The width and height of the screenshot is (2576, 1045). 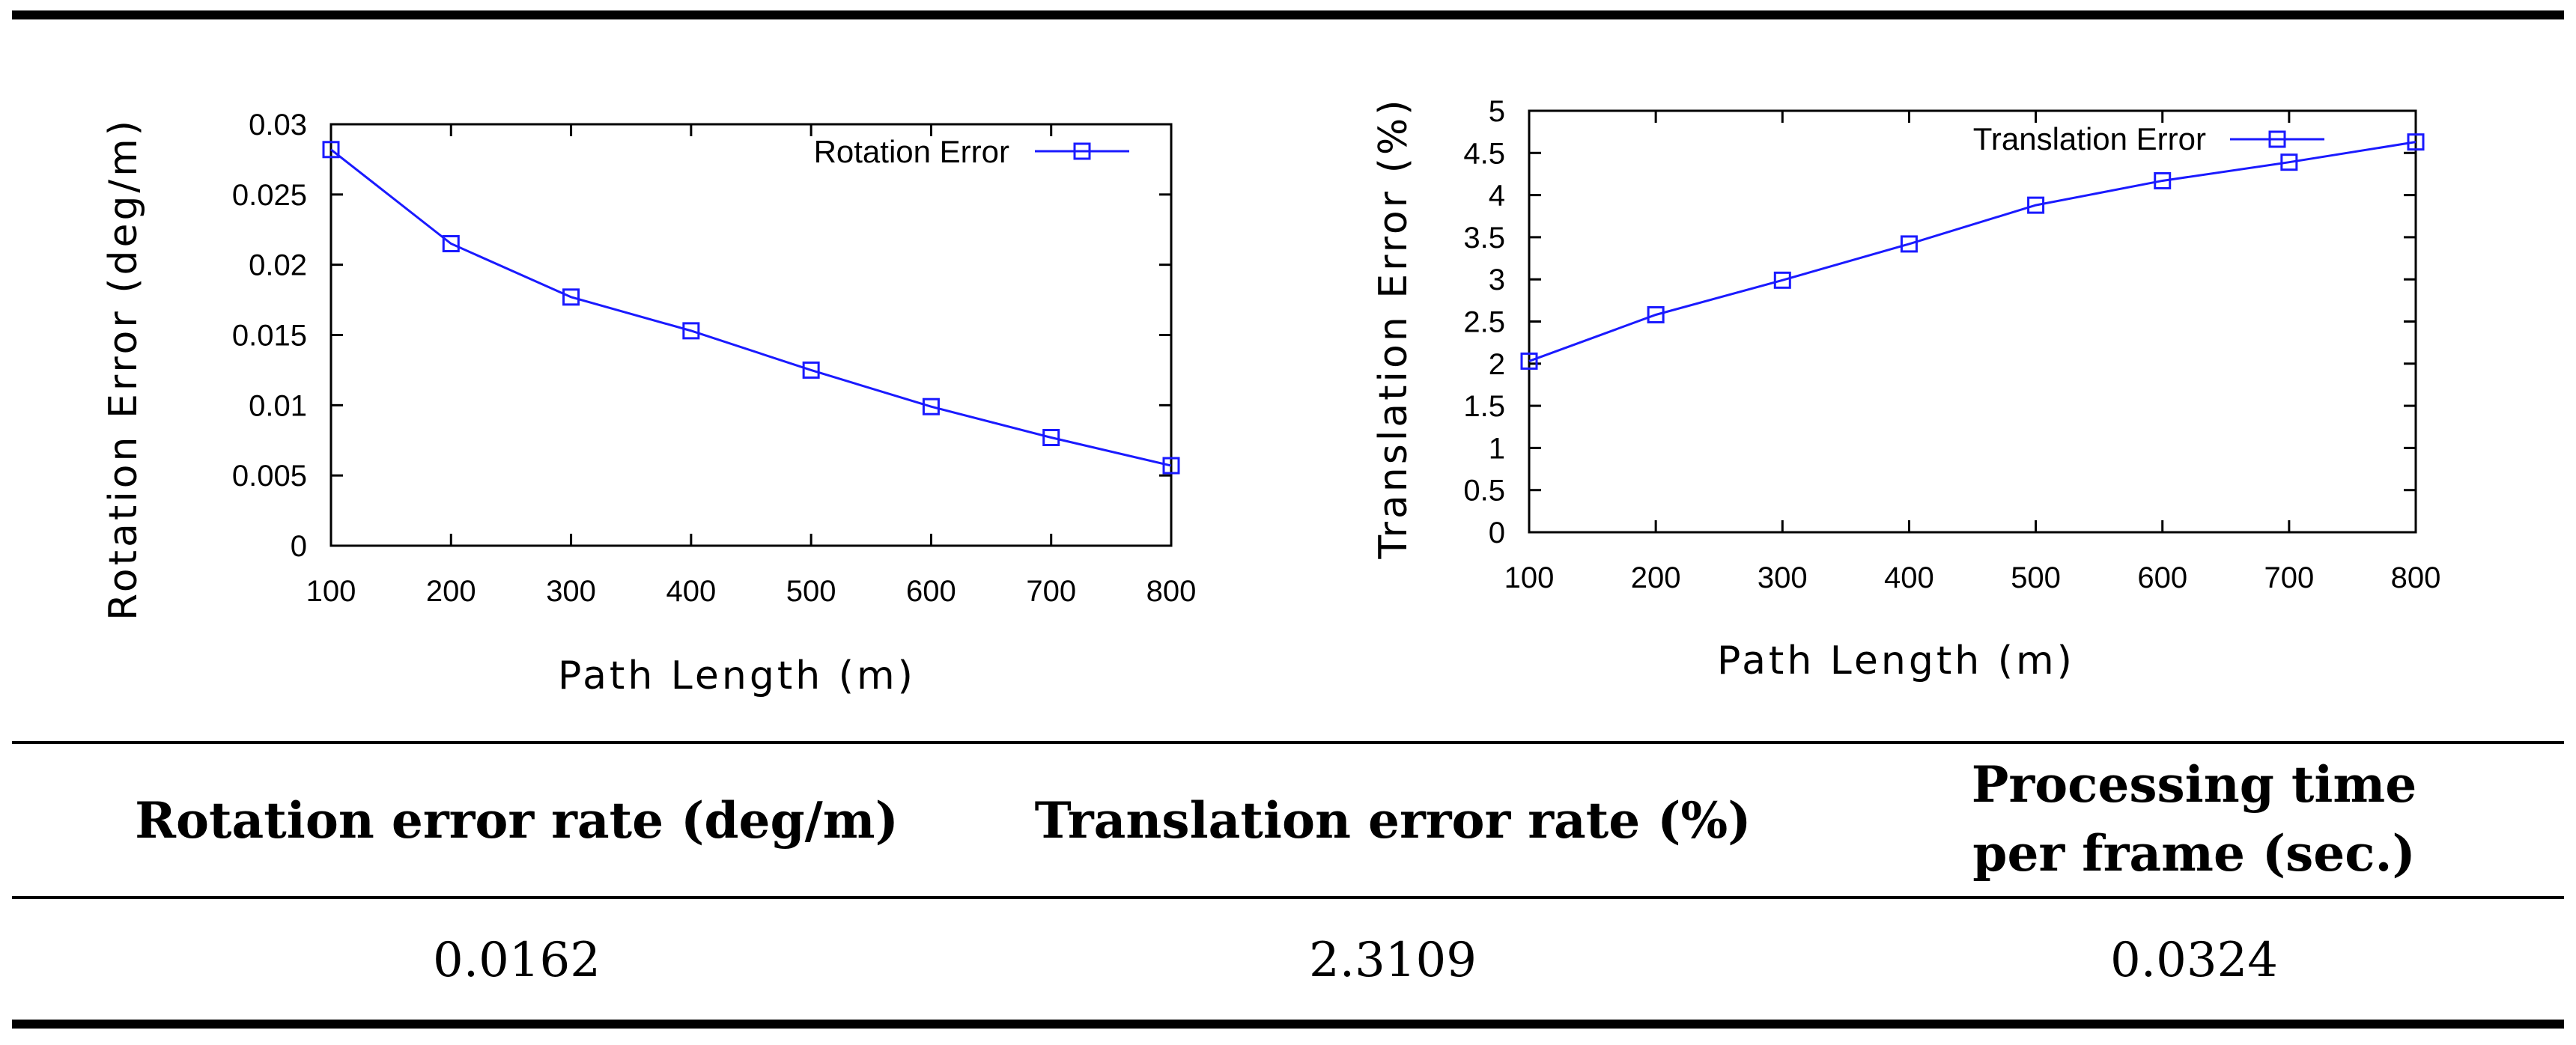 What do you see at coordinates (1497, 533) in the screenshot?
I see `translation-y-tick-label: 0` at bounding box center [1497, 533].